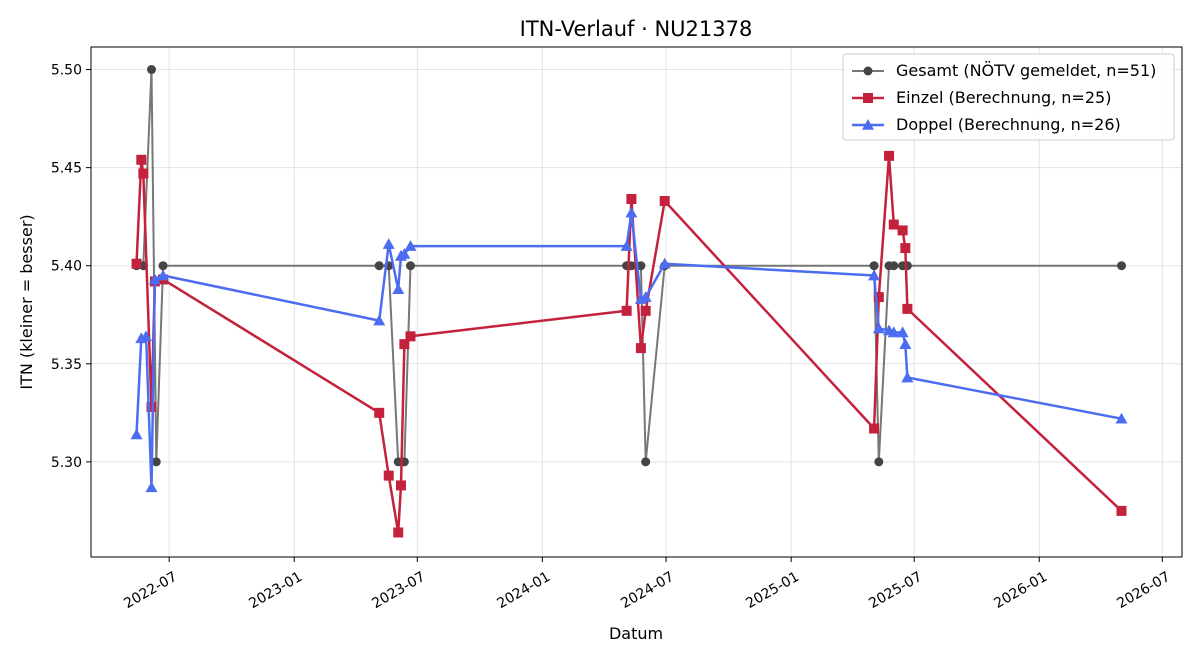 Image resolution: width=1200 pixels, height=664 pixels. I want to click on legend-label: Gesamt (NÖTV gemeldet, n=51), so click(1026, 70).